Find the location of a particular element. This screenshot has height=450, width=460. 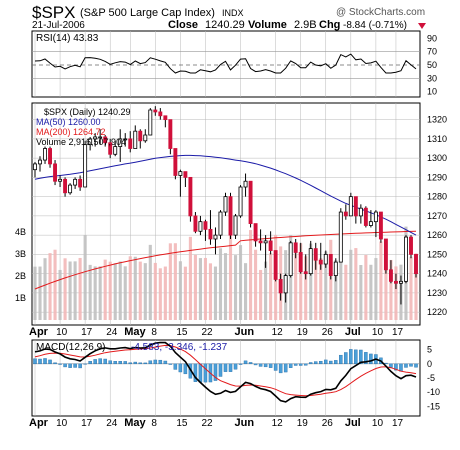

chart-date: 21-Jul-2006 is located at coordinates (58, 25).